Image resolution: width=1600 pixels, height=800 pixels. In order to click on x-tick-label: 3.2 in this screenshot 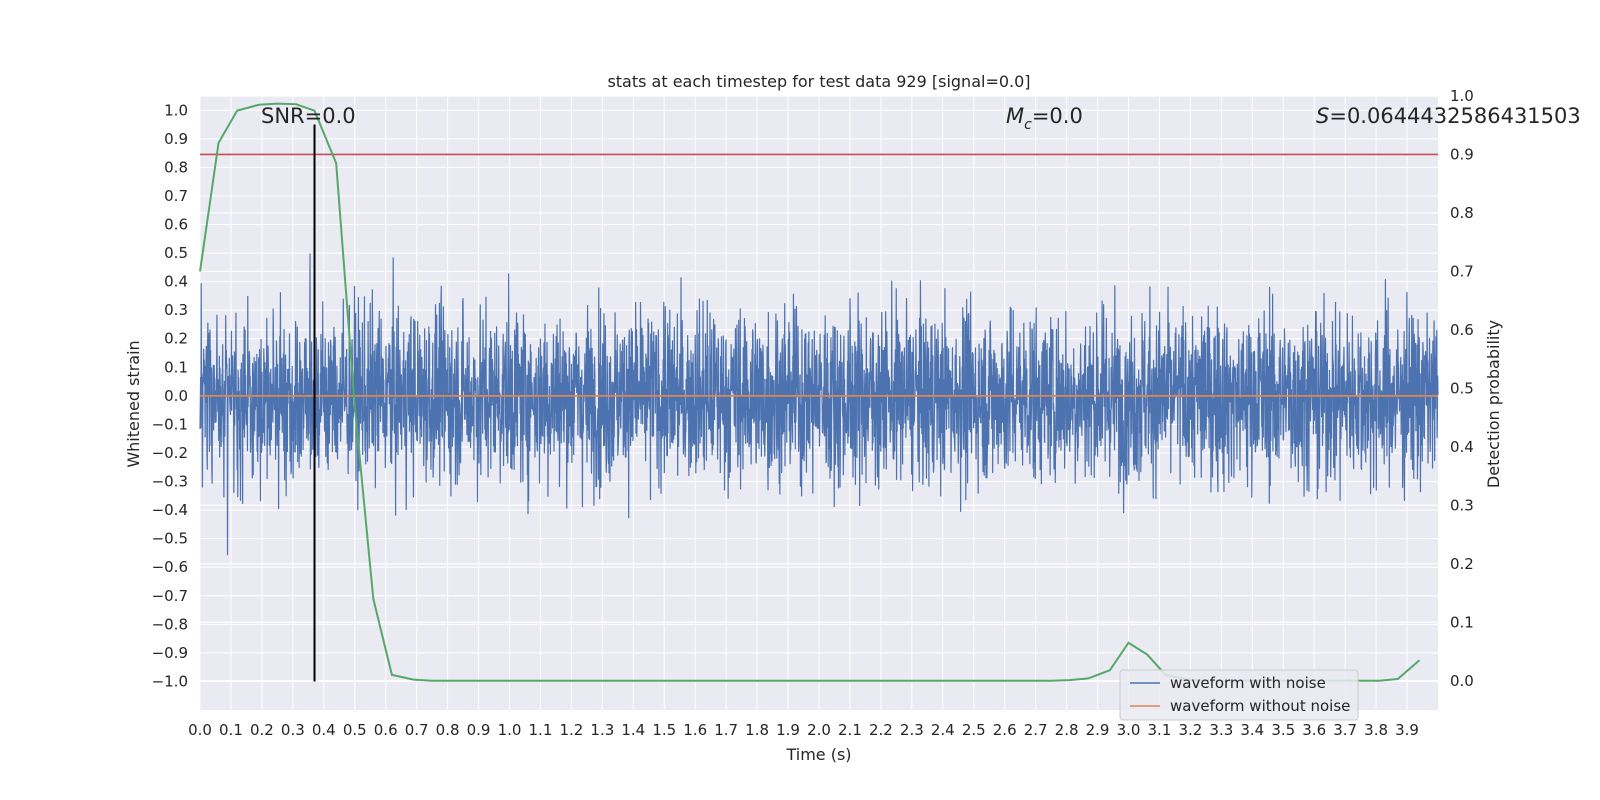, I will do `click(1190, 730)`.